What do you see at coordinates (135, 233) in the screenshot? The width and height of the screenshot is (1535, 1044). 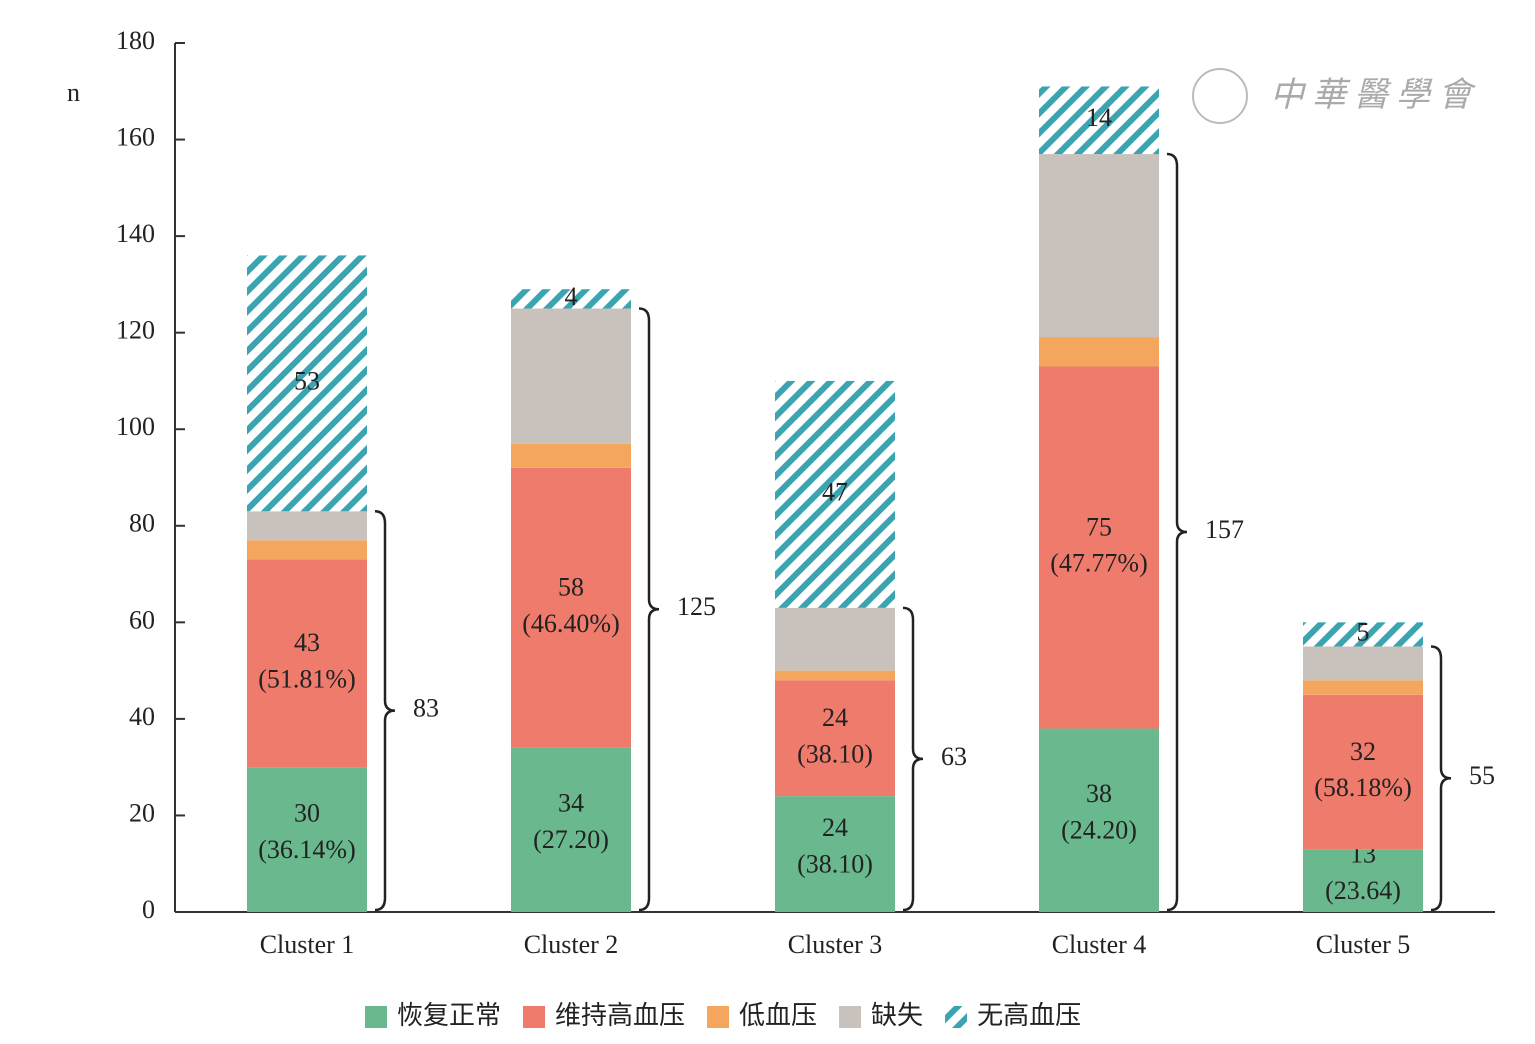 I see `y-tick-label: 140` at bounding box center [135, 233].